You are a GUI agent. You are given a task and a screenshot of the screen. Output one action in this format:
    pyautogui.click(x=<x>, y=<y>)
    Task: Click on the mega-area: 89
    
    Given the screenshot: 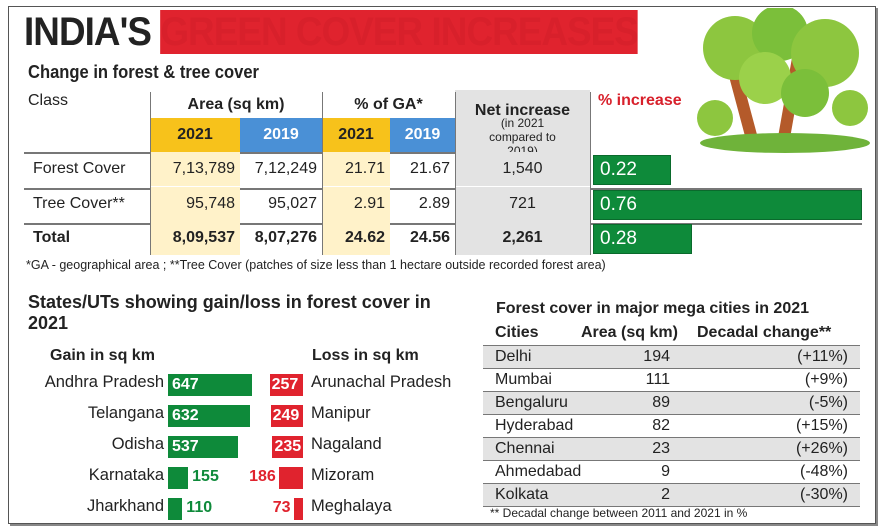 What is the action you would take?
    pyautogui.click(x=661, y=402)
    